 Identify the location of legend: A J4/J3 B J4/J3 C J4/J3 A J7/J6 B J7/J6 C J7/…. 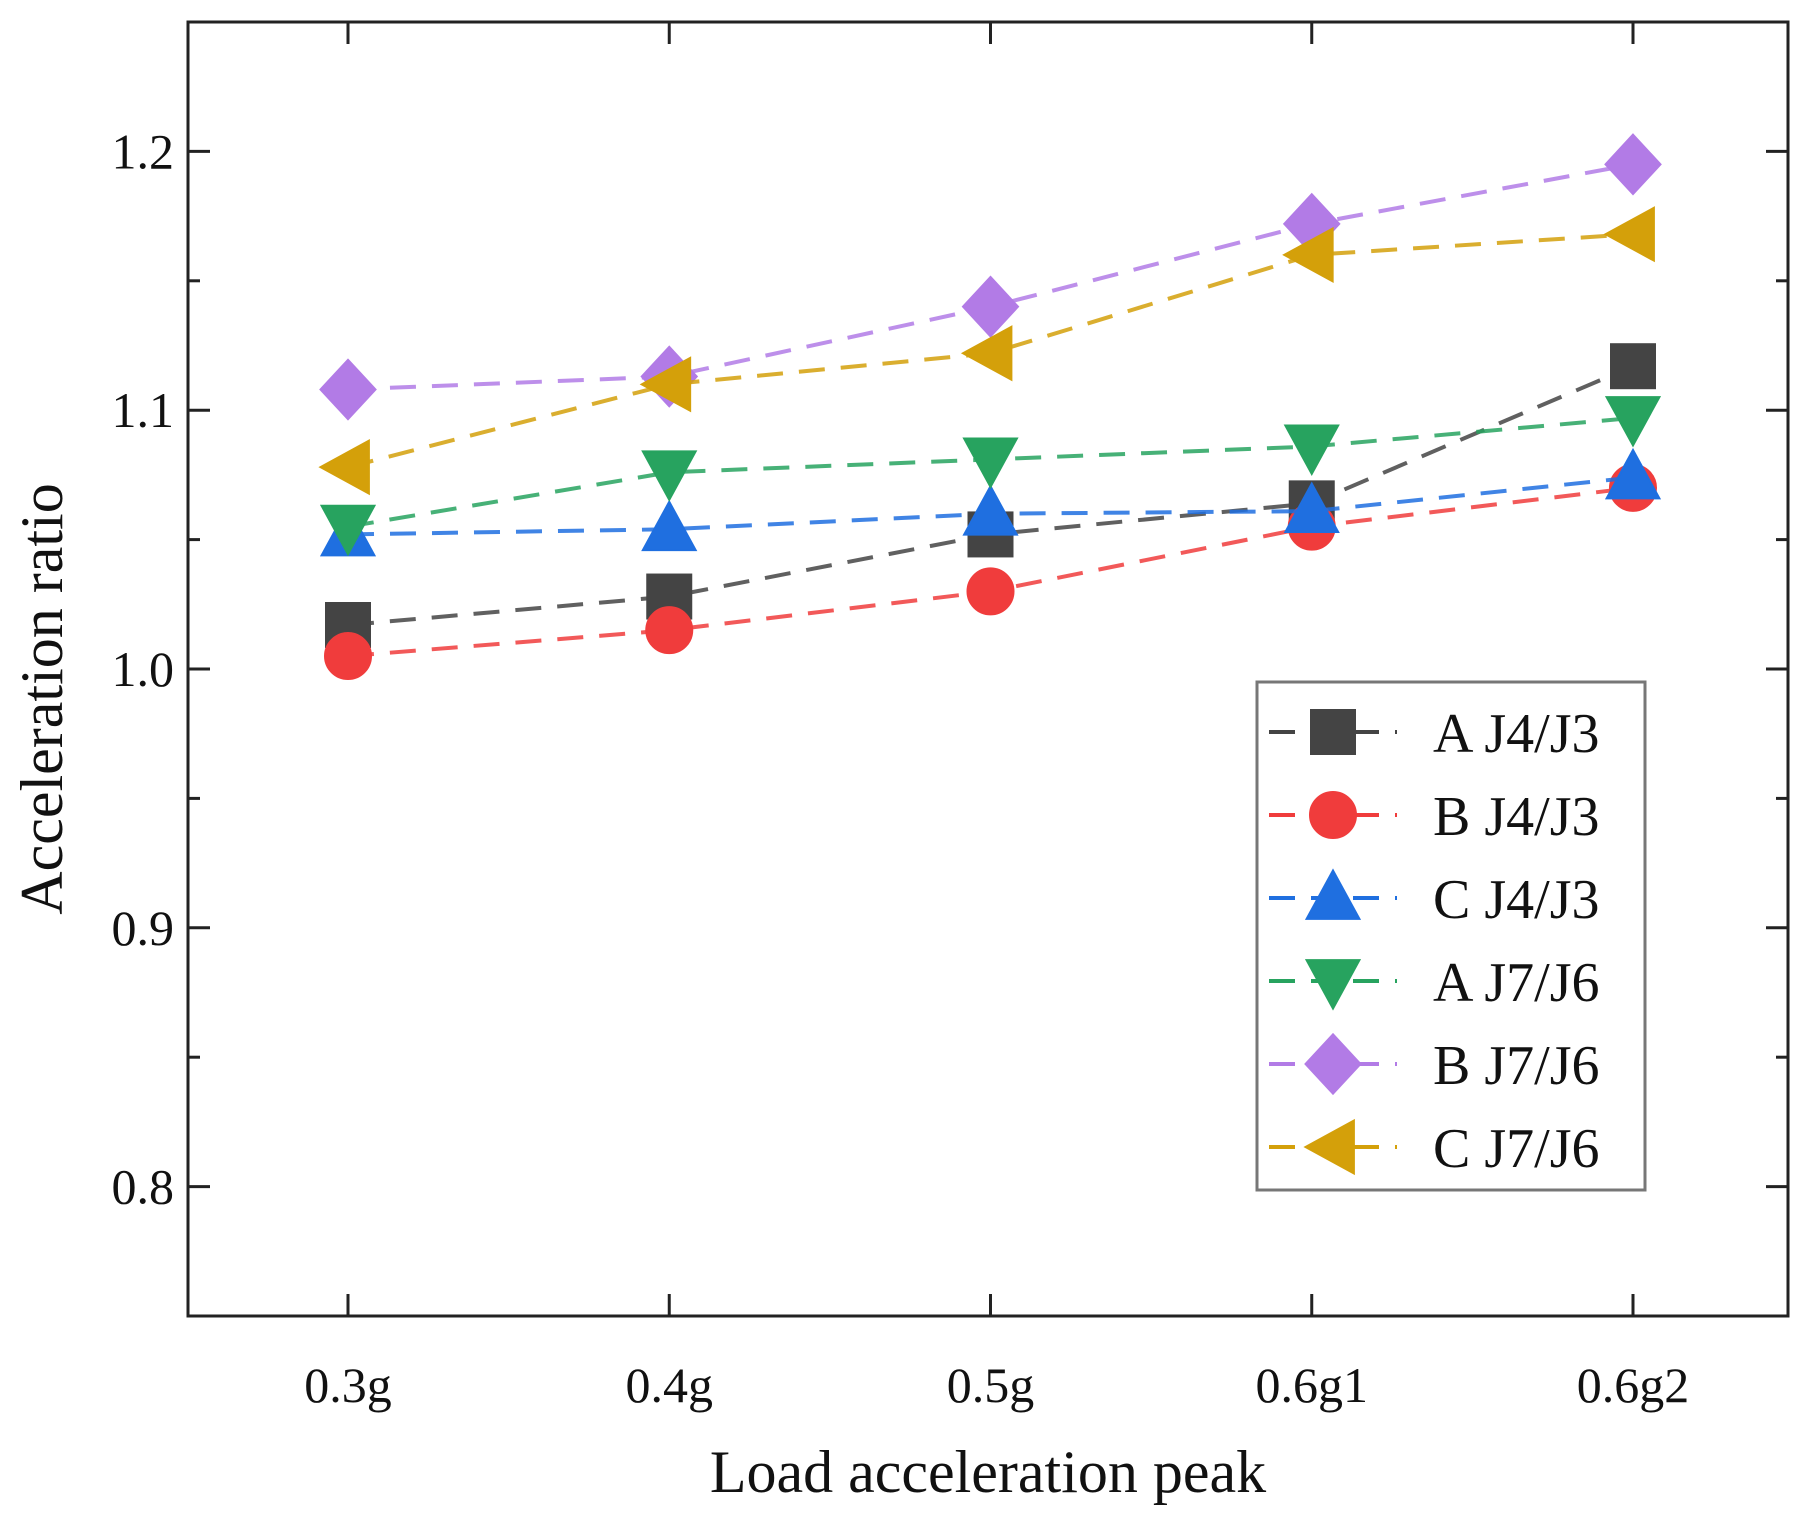
(1451, 936).